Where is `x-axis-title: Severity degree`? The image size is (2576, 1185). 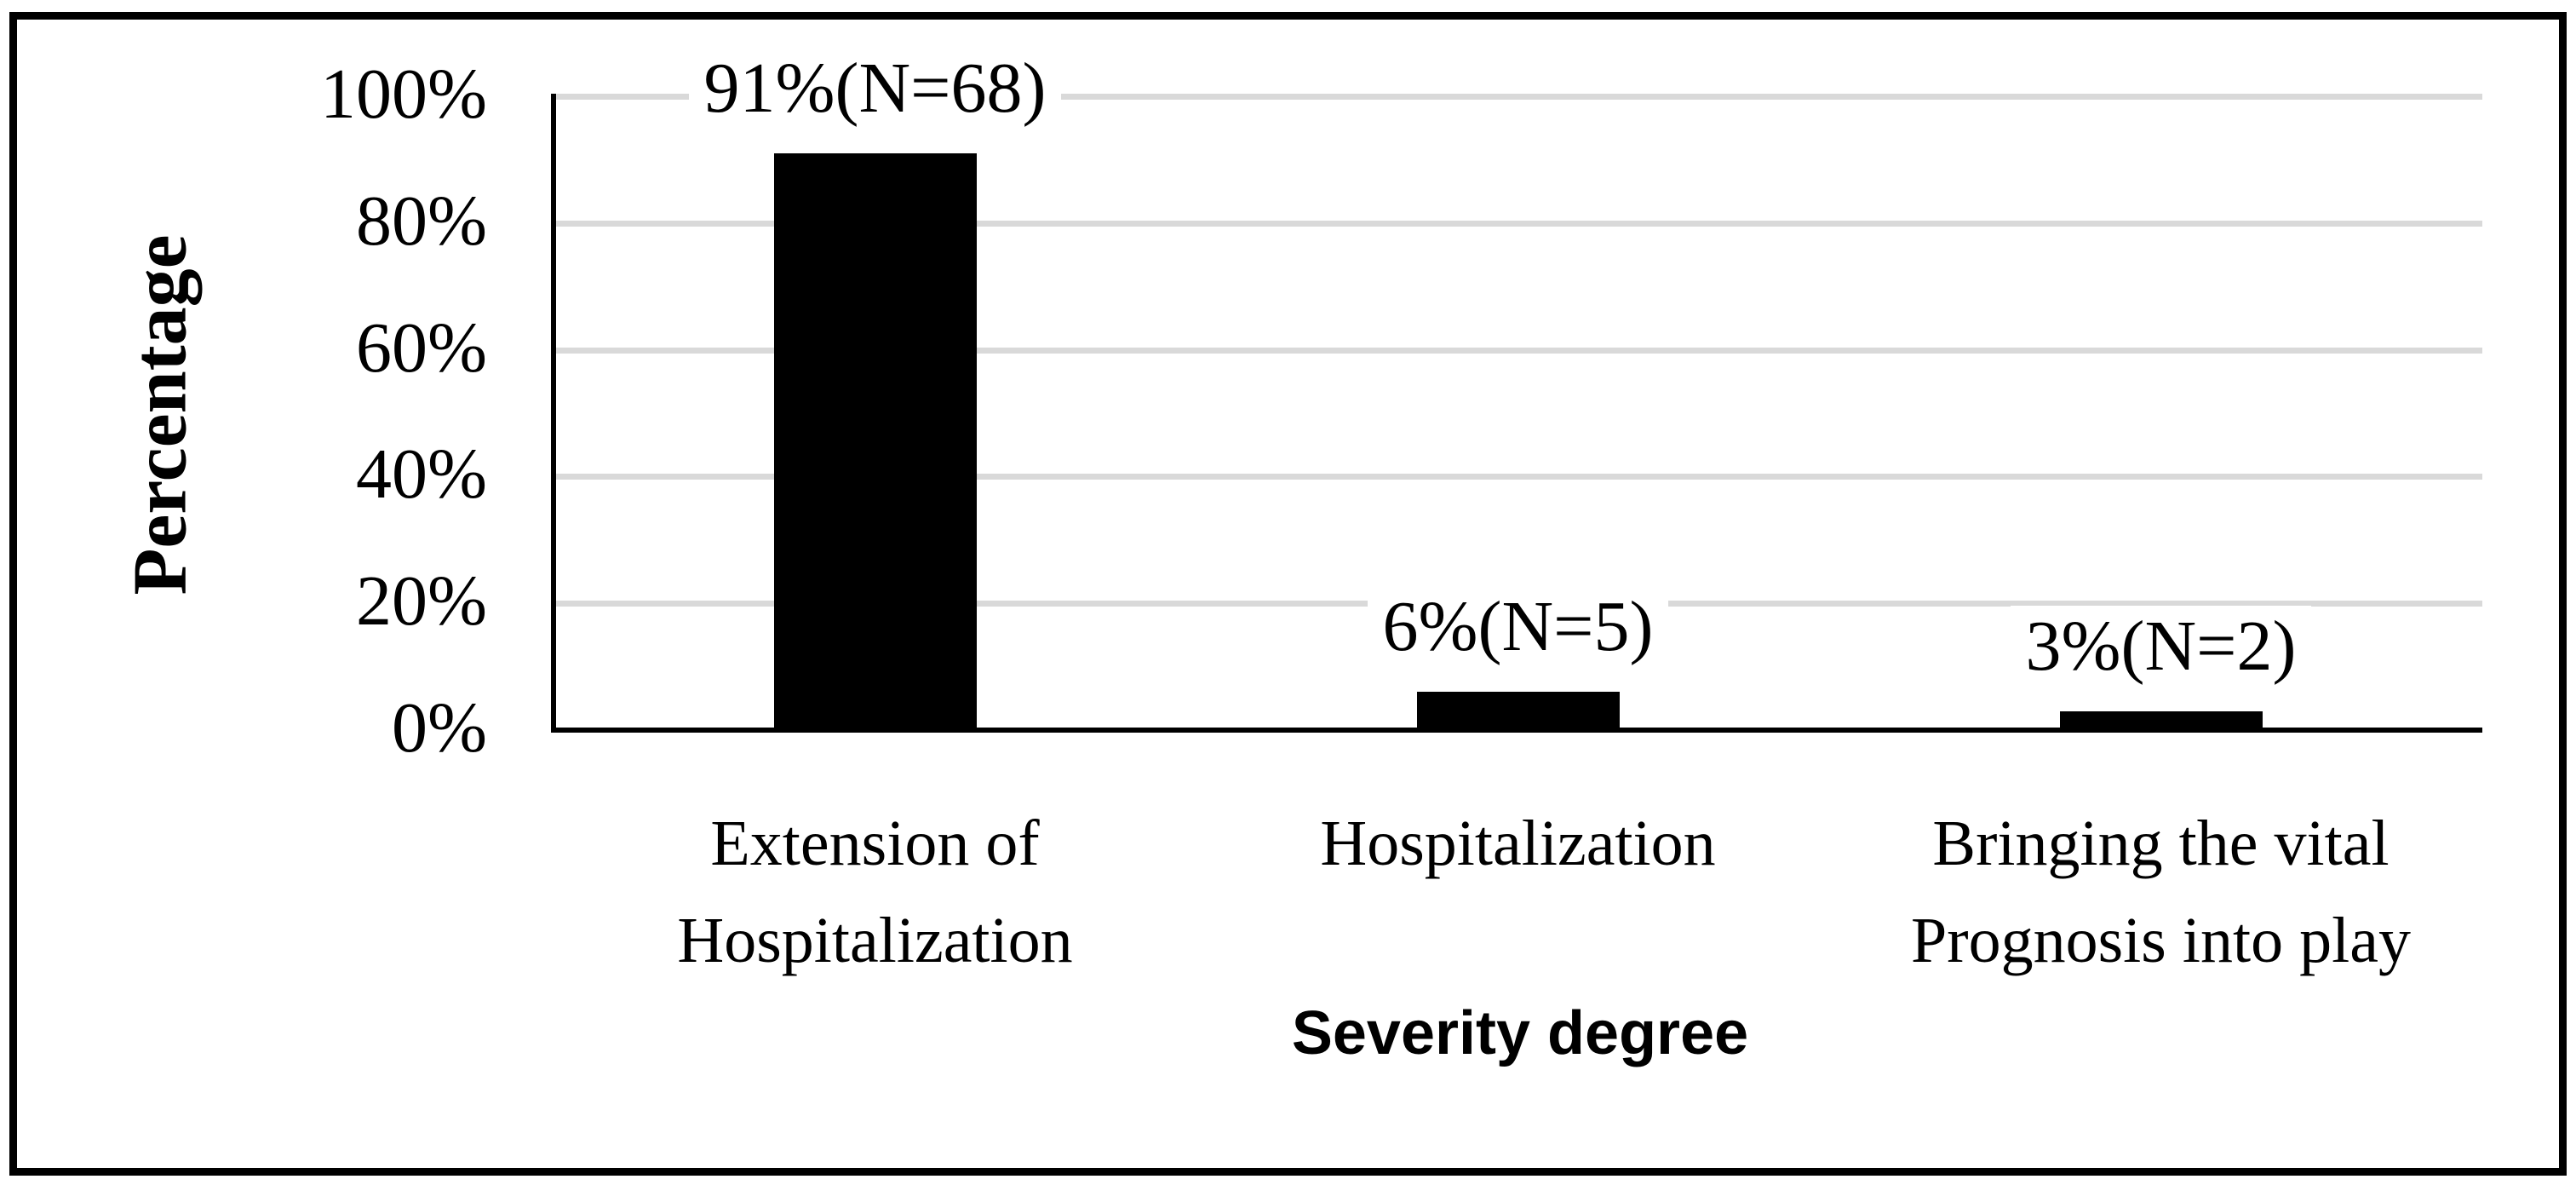 x-axis-title: Severity degree is located at coordinates (1520, 1033).